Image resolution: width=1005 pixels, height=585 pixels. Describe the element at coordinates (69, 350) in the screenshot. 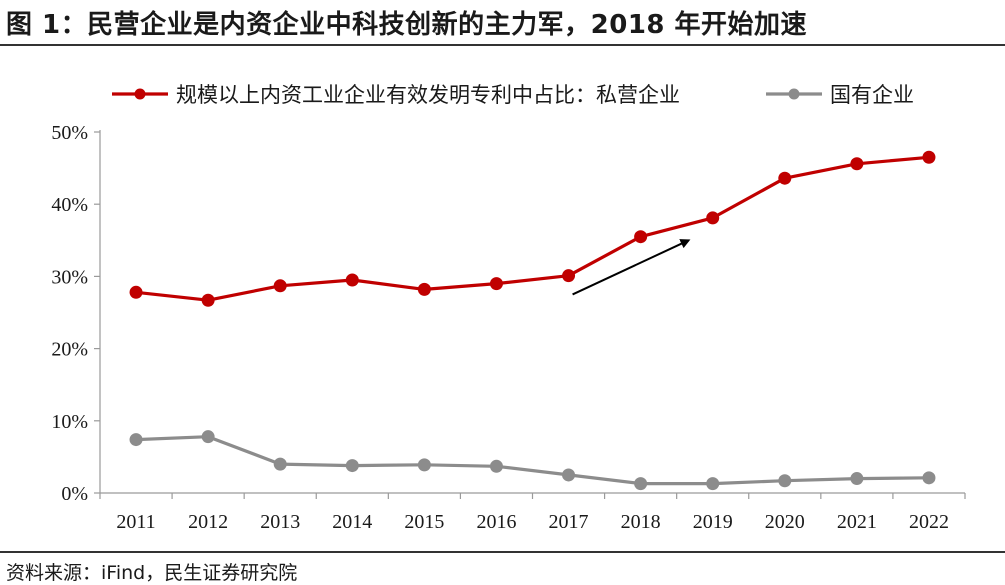

I see `y-tick-label: 20%` at that location.